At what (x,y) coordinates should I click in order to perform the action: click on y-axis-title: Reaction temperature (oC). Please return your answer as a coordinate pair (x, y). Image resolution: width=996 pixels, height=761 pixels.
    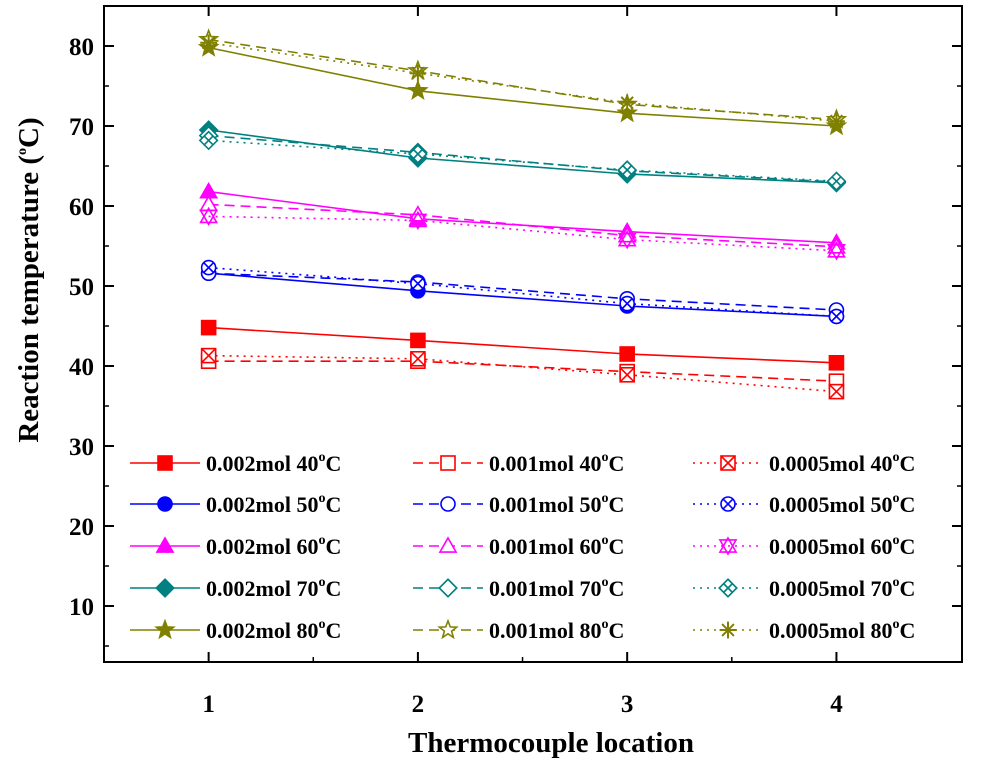
    Looking at the image, I should click on (29, 279).